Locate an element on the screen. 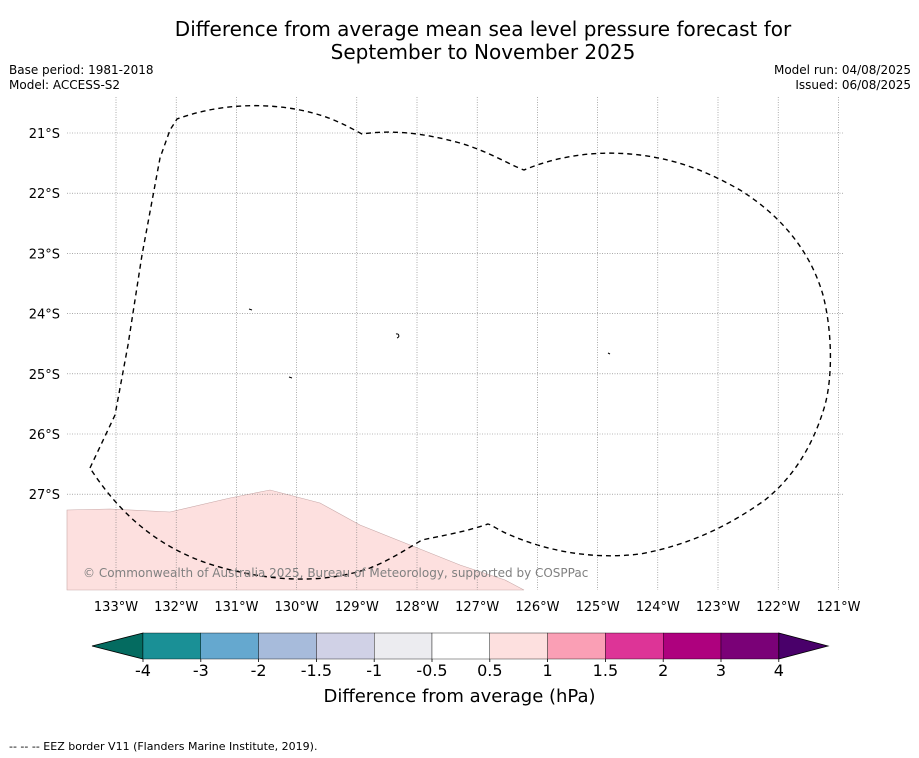  colorbar-tick-label: -3 is located at coordinates (201, 670).